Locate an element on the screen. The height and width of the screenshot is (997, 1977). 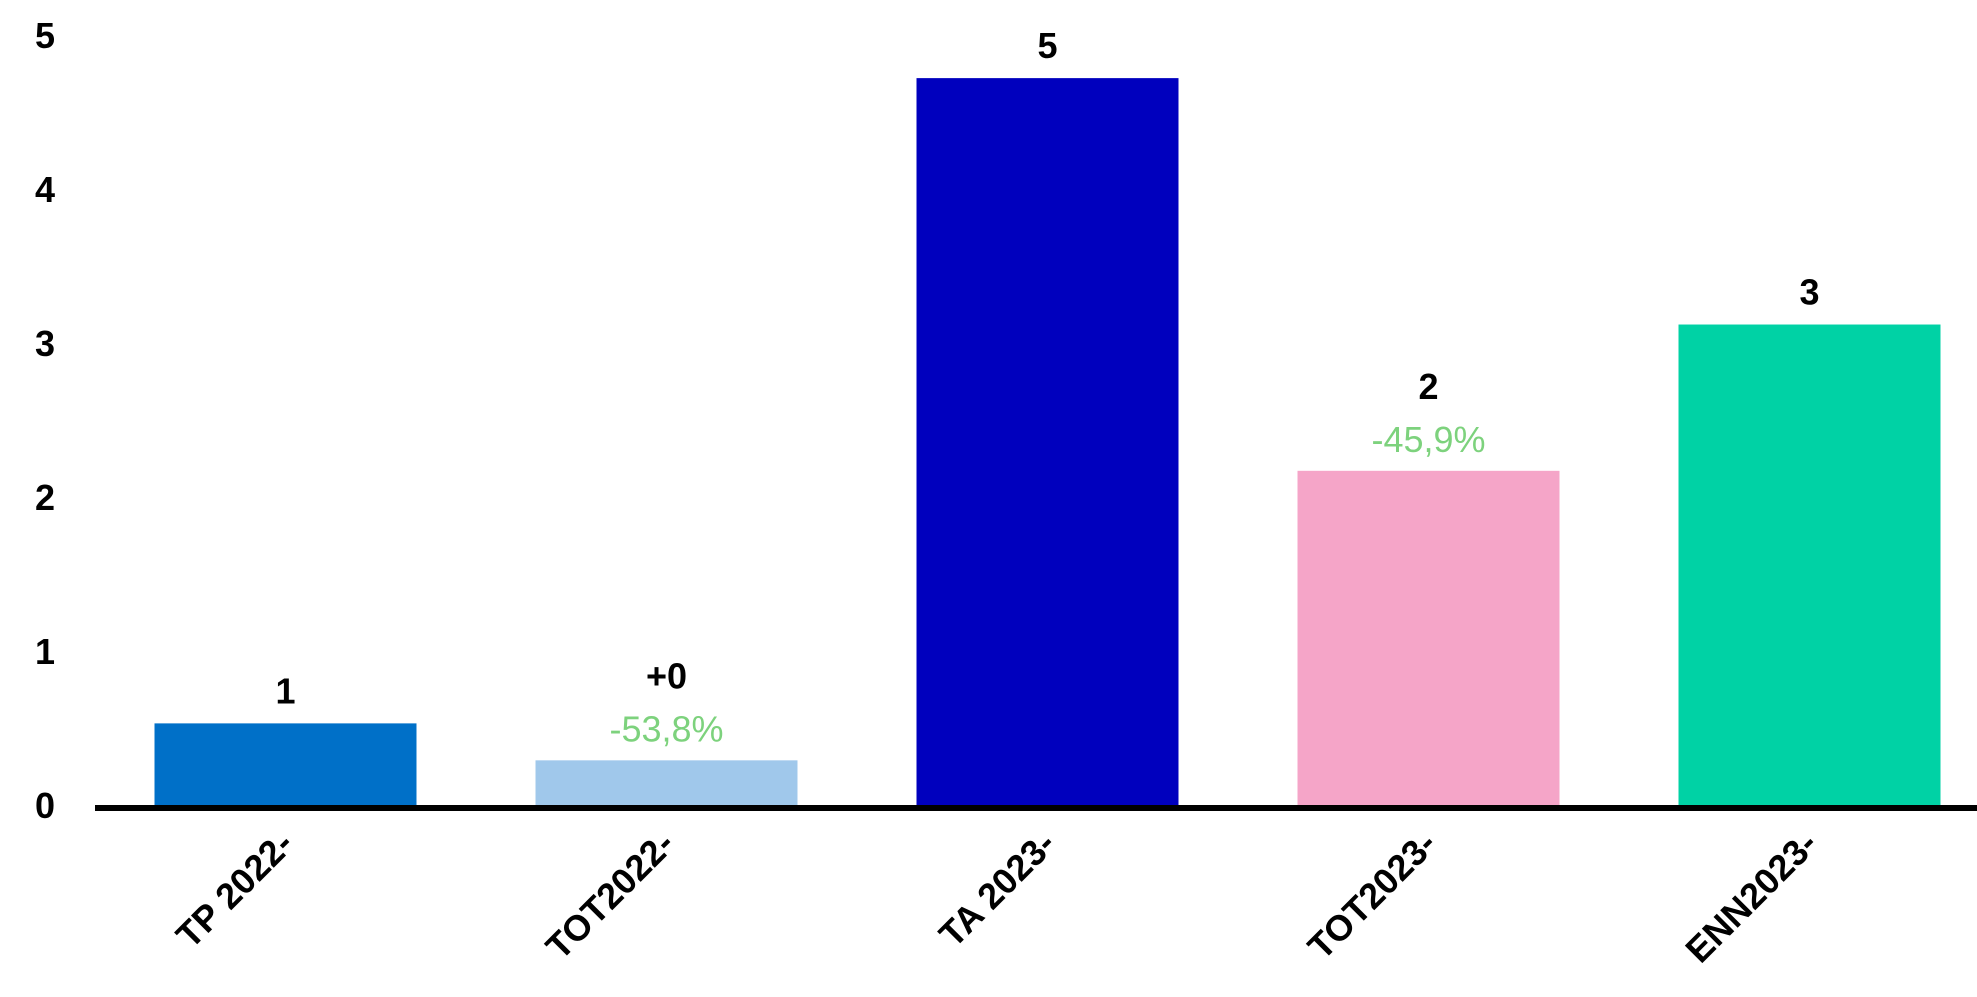
bar-value-label: 1 is located at coordinates (285, 690).